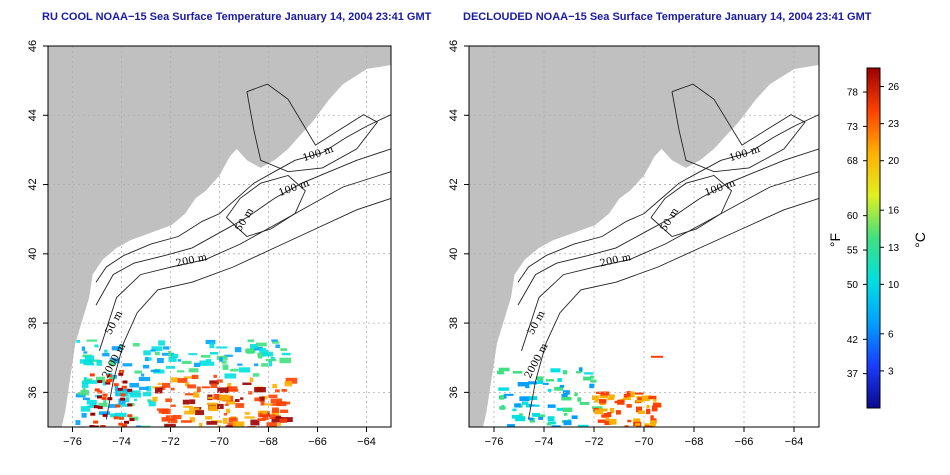 This screenshot has height=475, width=950. Describe the element at coordinates (33, 46) in the screenshot. I see `lat-tick-label: 46` at that location.